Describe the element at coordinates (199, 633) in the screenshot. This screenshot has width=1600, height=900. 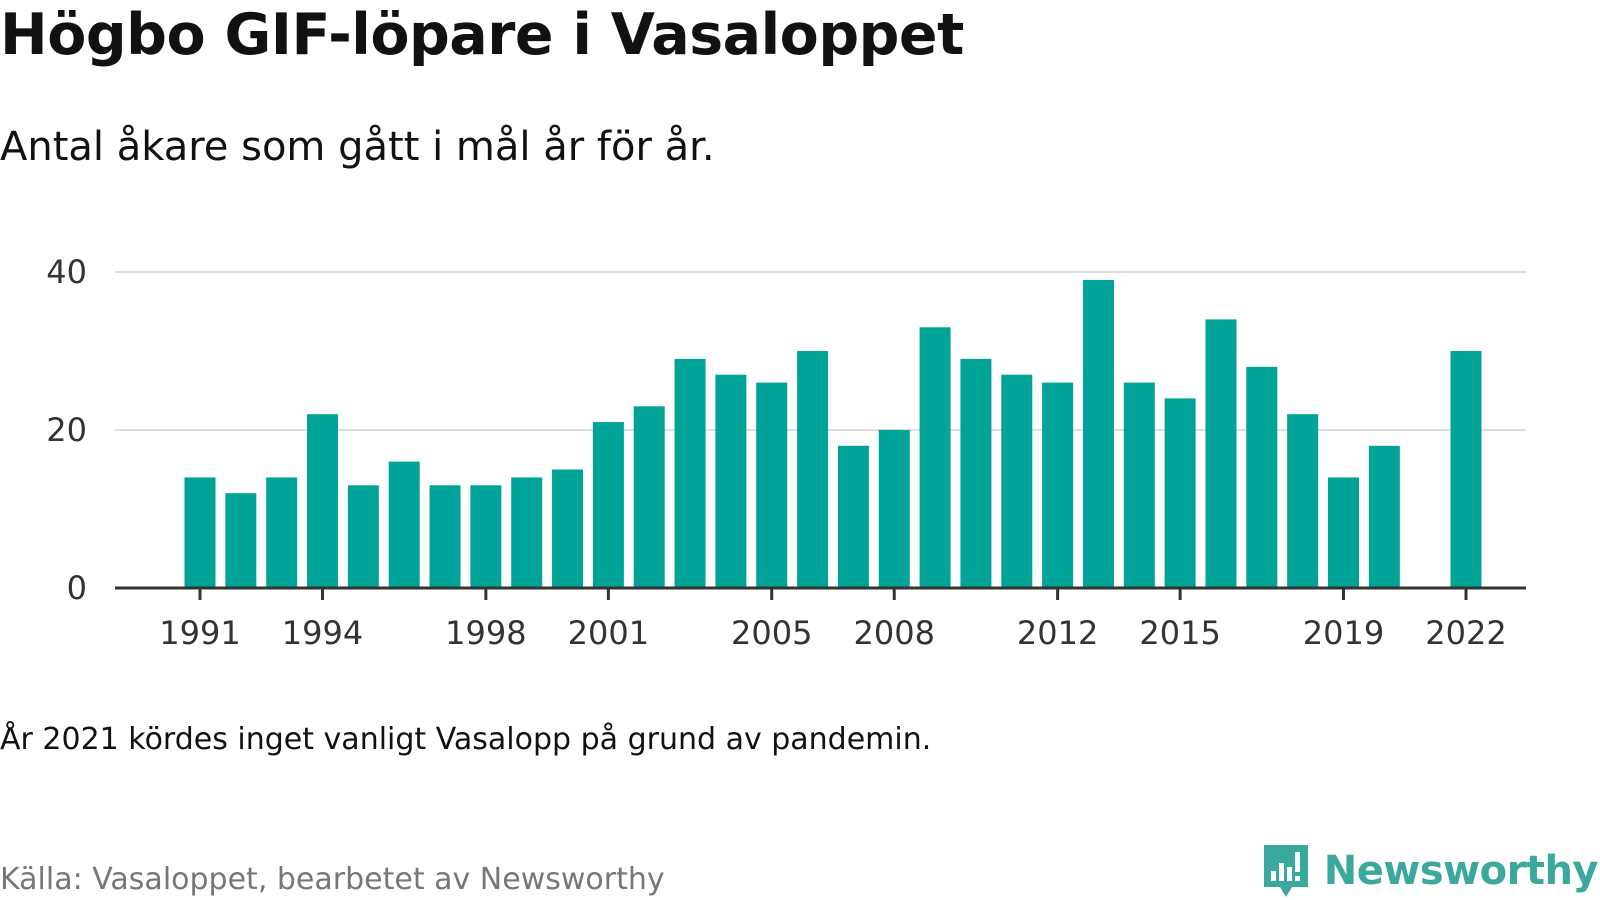
I see `x-tick-label-1991: 1991` at that location.